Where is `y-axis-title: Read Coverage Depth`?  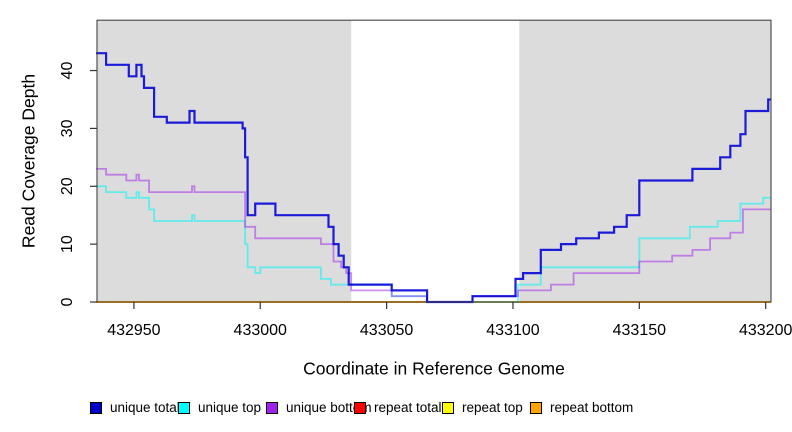 y-axis-title: Read Coverage Depth is located at coordinates (28, 161).